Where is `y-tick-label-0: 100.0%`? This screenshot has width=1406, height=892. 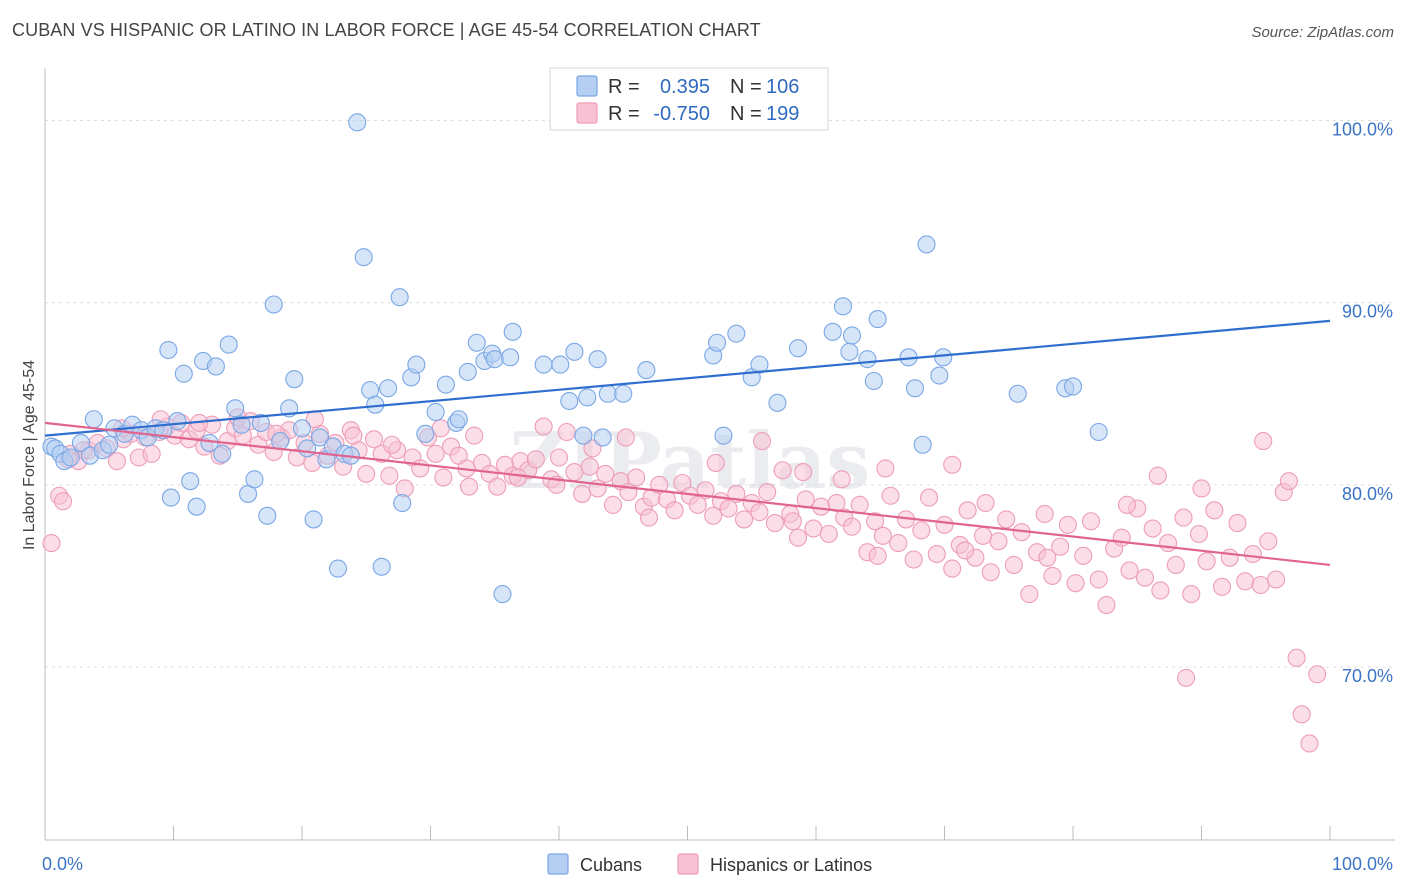
y-tick-label-0: 100.0% is located at coordinates (1362, 130).